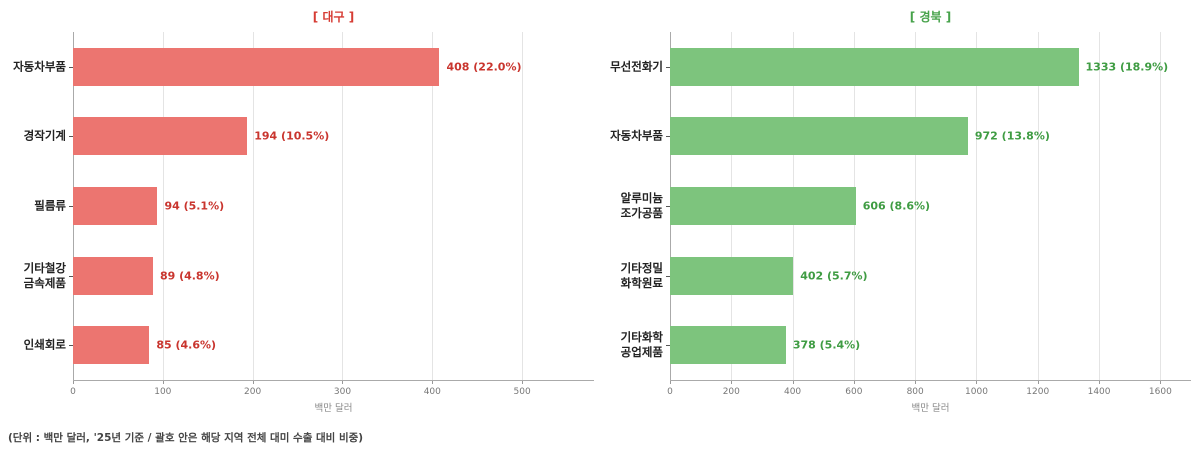 The image size is (1200, 451). I want to click on x-tick-label: 300, so click(342, 392).